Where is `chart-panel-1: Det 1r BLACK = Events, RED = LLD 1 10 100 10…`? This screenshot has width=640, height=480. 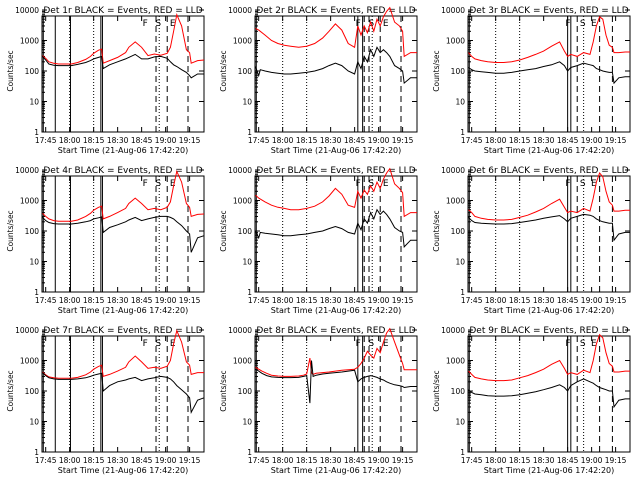 chart-panel-1: Det 1r BLACK = Events, RED = LLD 1 10 100 10… is located at coordinates (105, 80).